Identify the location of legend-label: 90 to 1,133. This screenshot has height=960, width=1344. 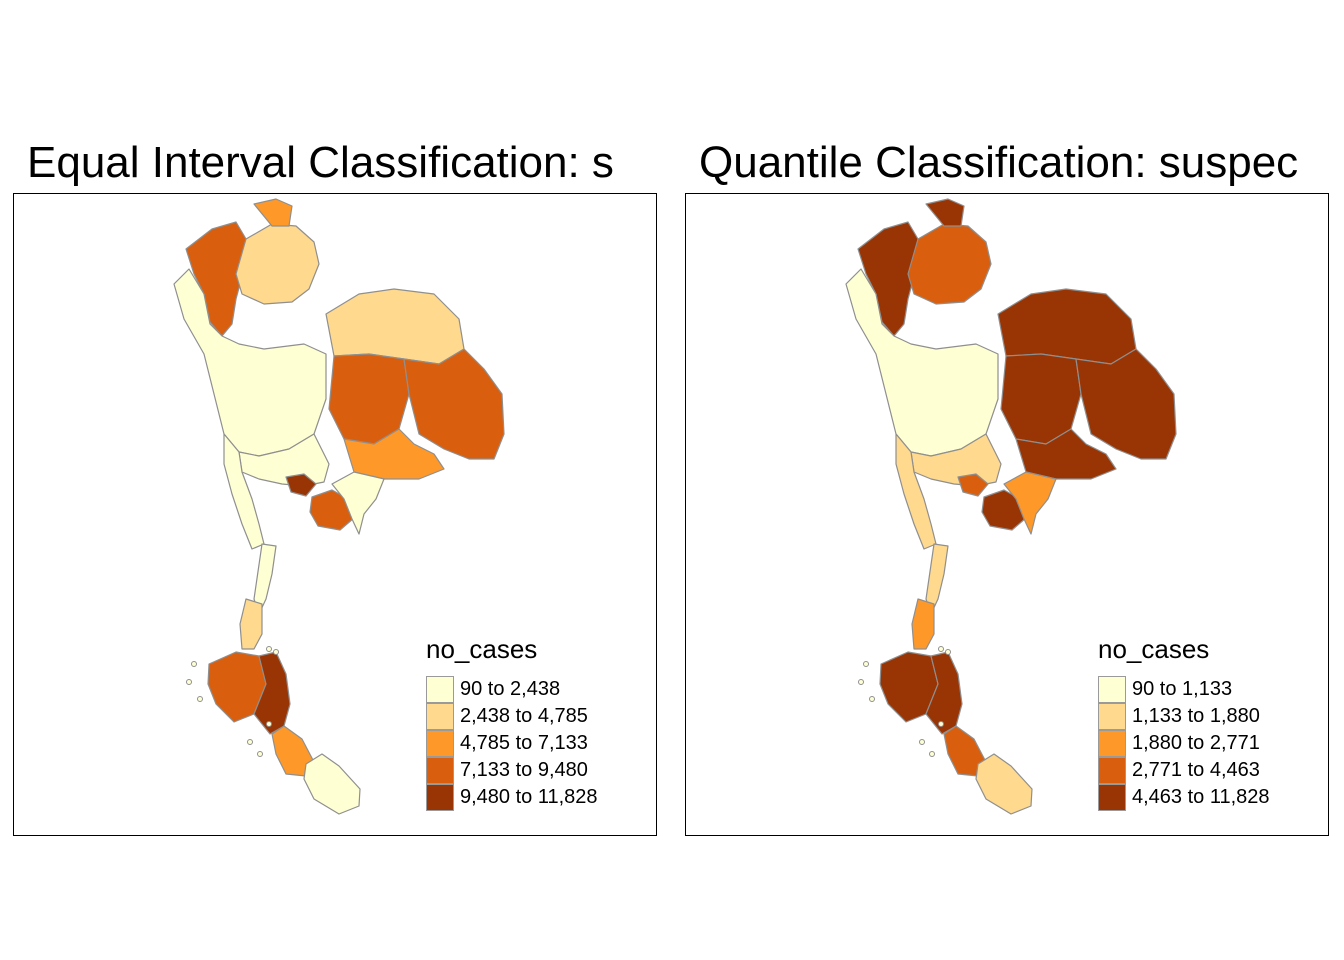
(1182, 689).